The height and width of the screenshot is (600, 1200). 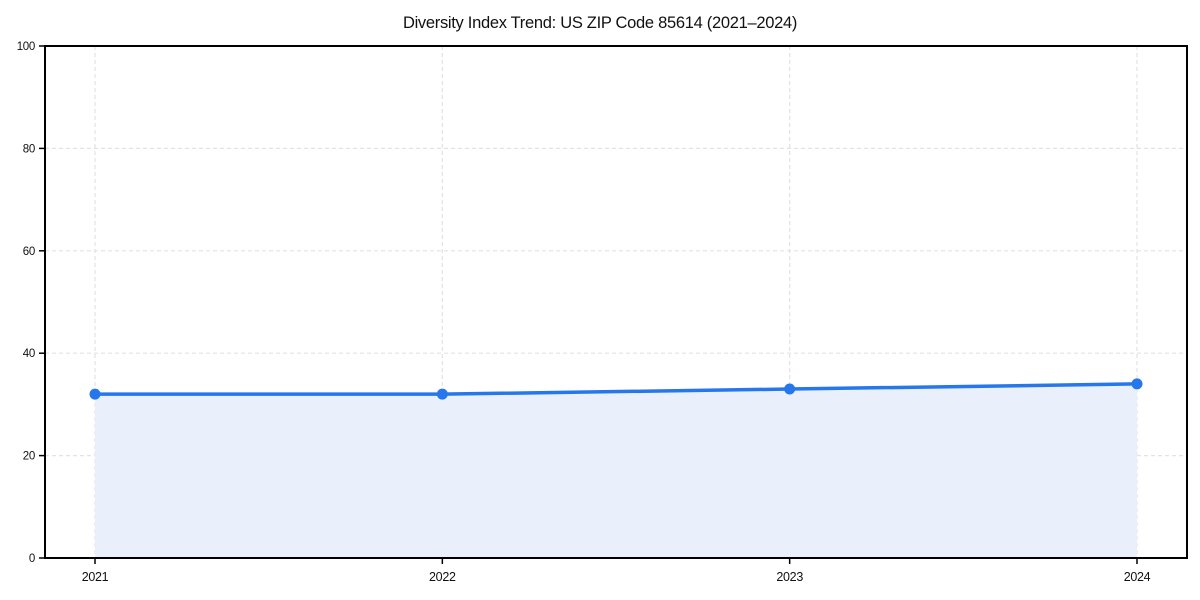 I want to click on data-point-2024, so click(x=1137, y=384).